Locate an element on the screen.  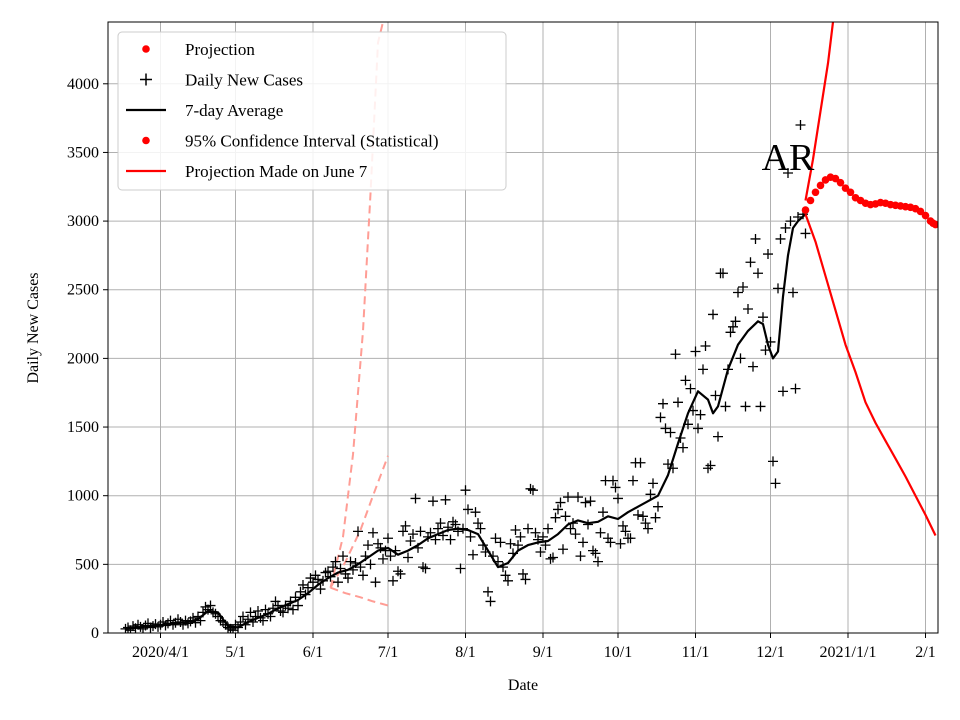
x-tick-label: 6/1 is located at coordinates (313, 652).